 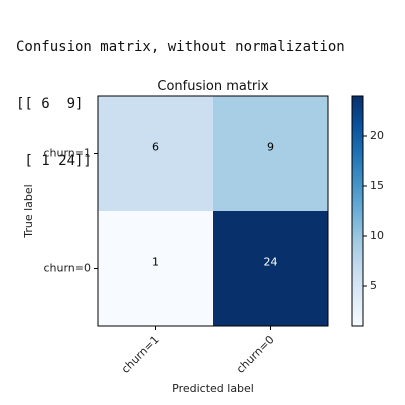 I want to click on colorbar-tick-label-3: 20, so click(x=377, y=135).